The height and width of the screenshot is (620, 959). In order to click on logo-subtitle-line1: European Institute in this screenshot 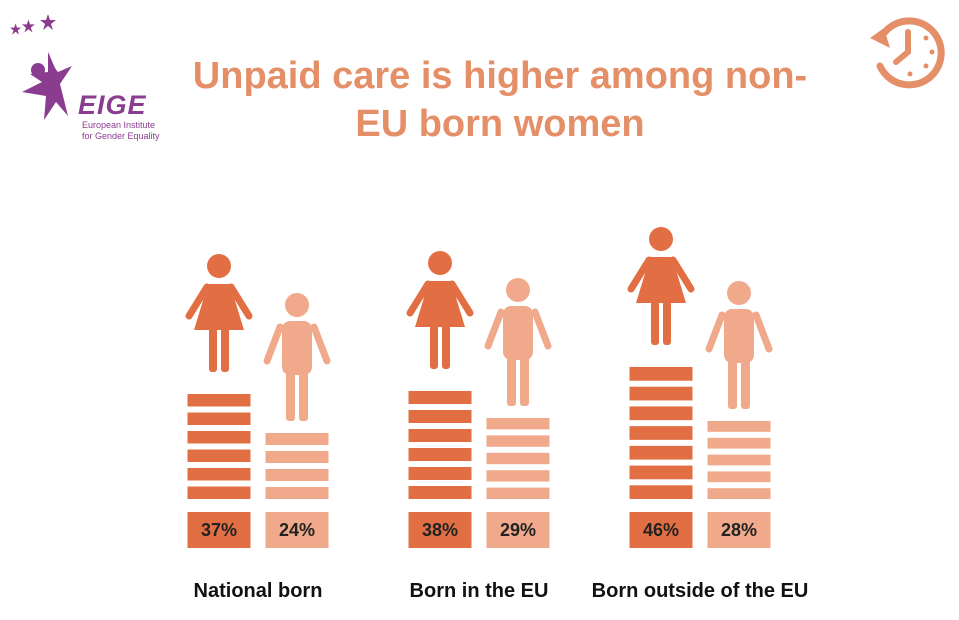, I will do `click(119, 125)`.